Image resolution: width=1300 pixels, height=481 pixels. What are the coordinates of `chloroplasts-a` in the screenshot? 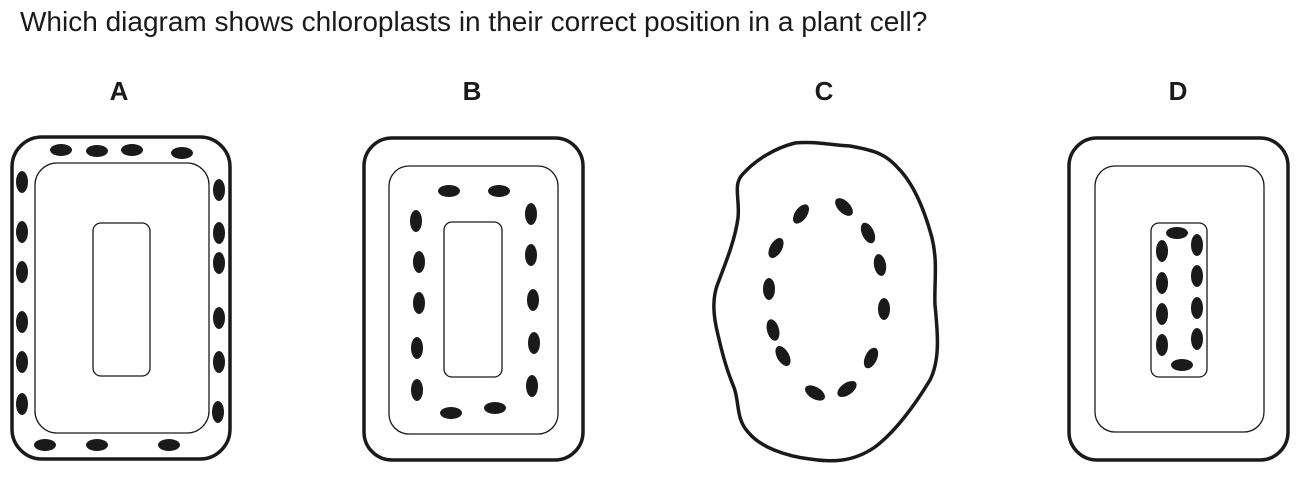 It's located at (120, 297).